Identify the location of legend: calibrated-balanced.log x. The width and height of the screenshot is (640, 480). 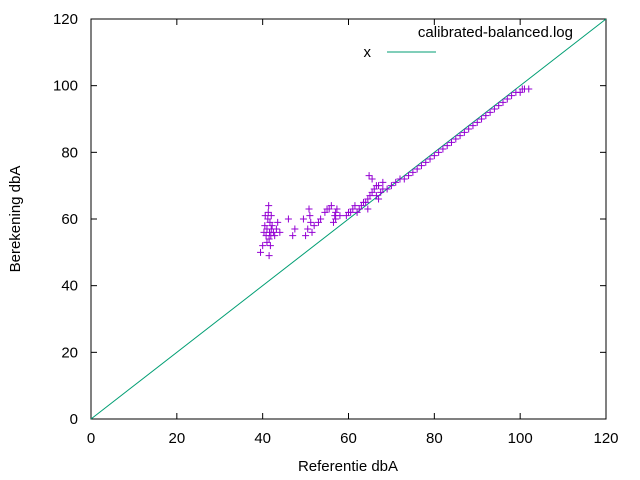
(469, 42).